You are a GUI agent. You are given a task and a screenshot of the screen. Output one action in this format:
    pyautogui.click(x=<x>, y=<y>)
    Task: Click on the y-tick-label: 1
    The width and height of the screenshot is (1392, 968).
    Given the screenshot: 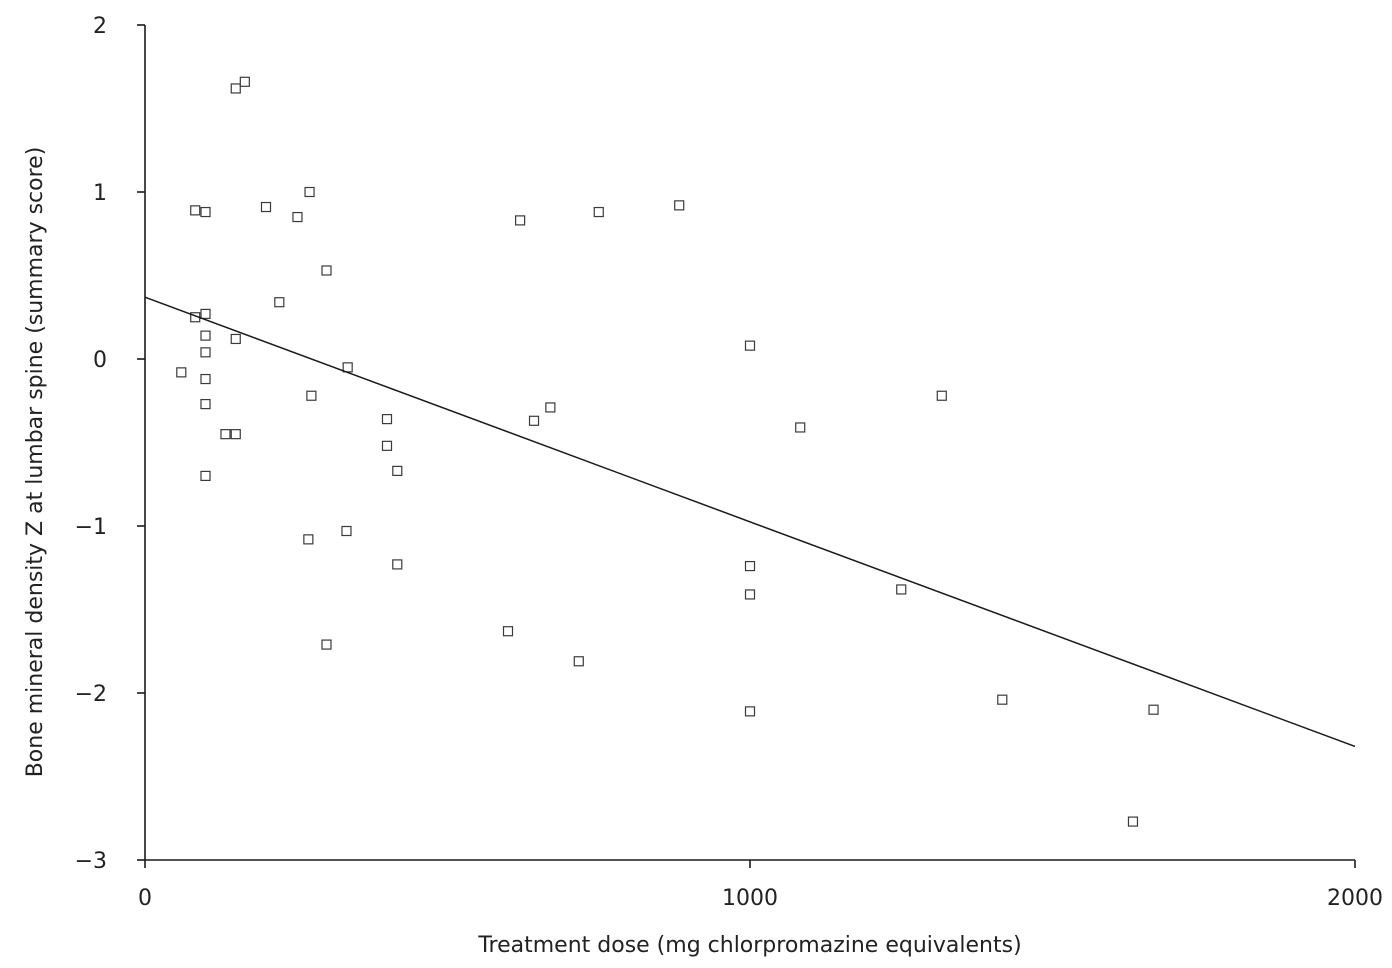 What is the action you would take?
    pyautogui.click(x=100, y=193)
    